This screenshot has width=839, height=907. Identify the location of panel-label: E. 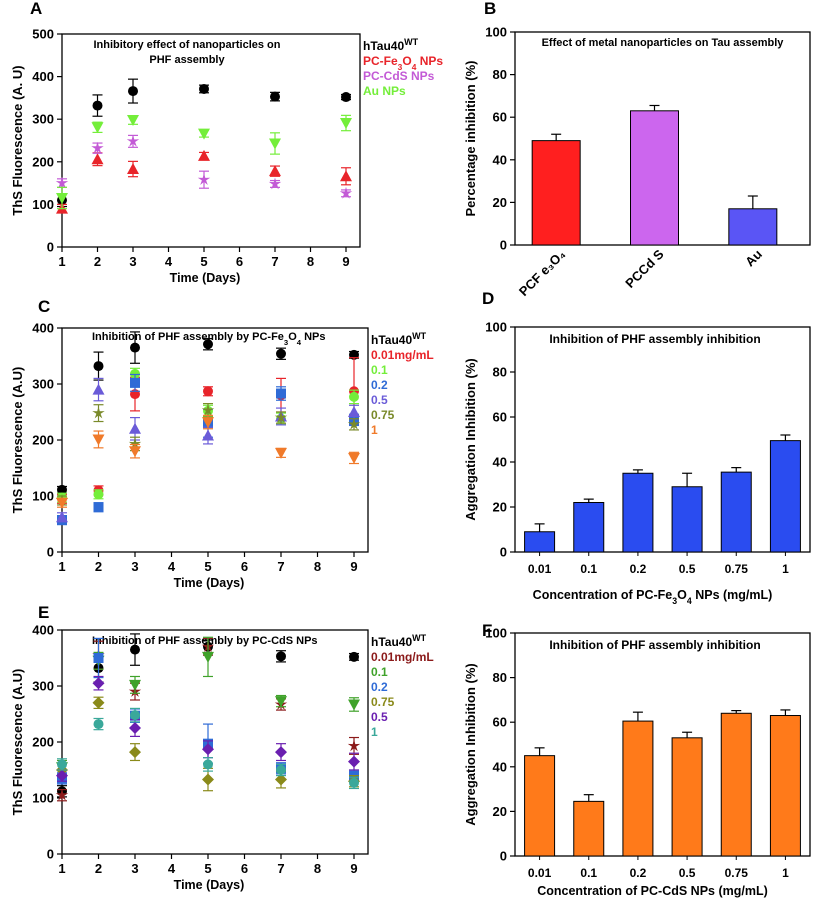
(43, 612).